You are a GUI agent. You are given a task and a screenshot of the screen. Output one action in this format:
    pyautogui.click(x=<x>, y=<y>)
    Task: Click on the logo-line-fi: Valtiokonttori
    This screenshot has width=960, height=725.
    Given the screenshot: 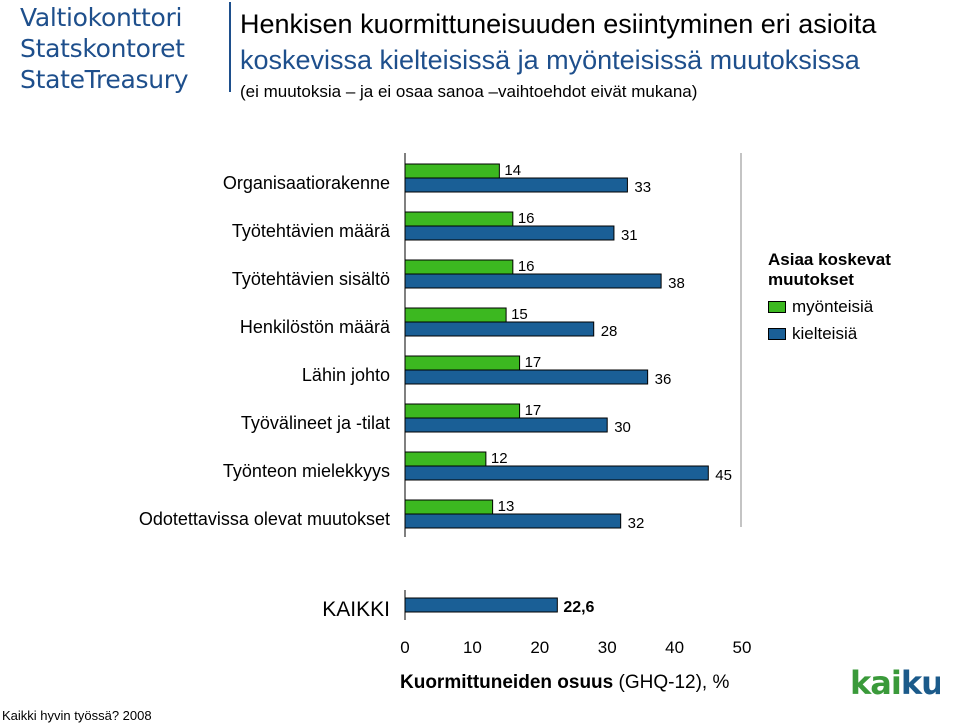 What is the action you would take?
    pyautogui.click(x=101, y=17)
    